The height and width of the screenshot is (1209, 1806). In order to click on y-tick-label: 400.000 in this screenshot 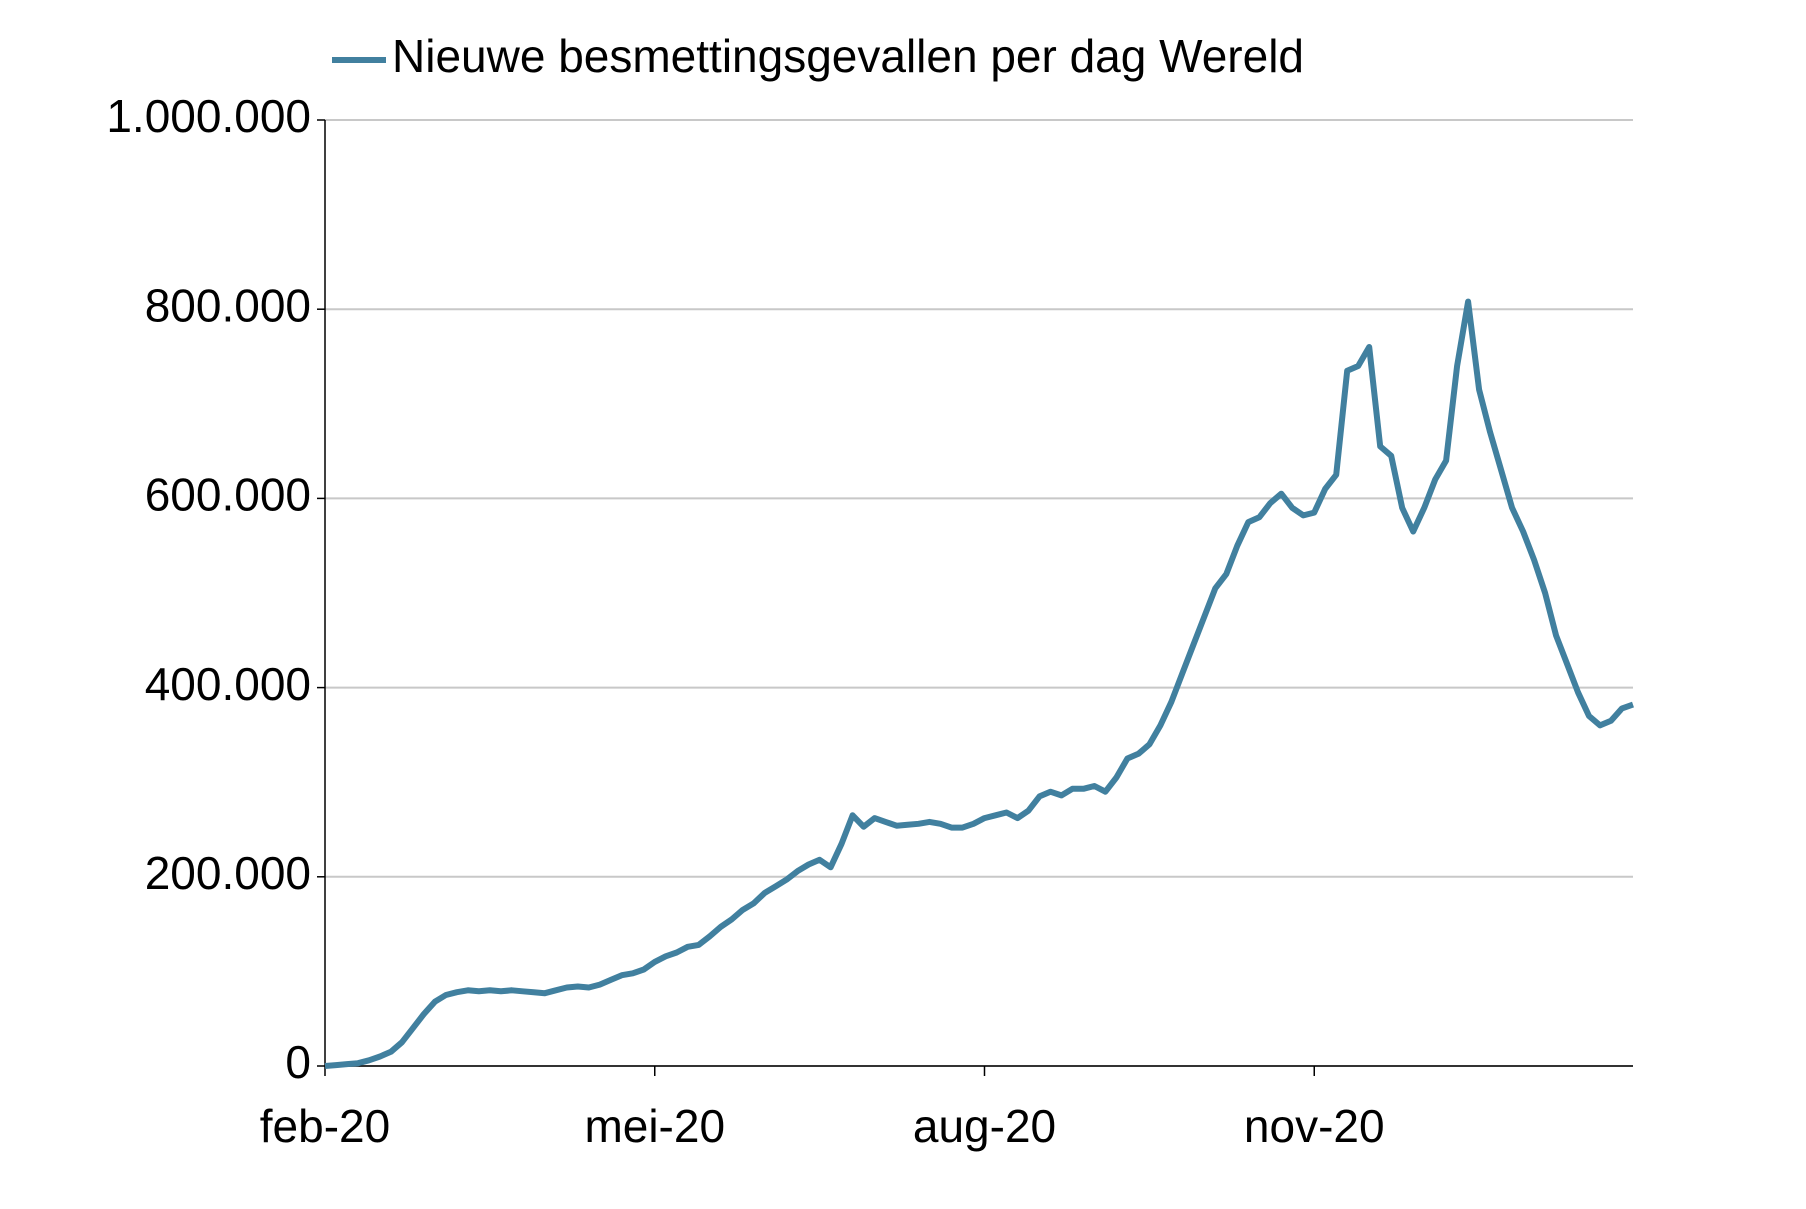, I will do `click(228, 684)`.